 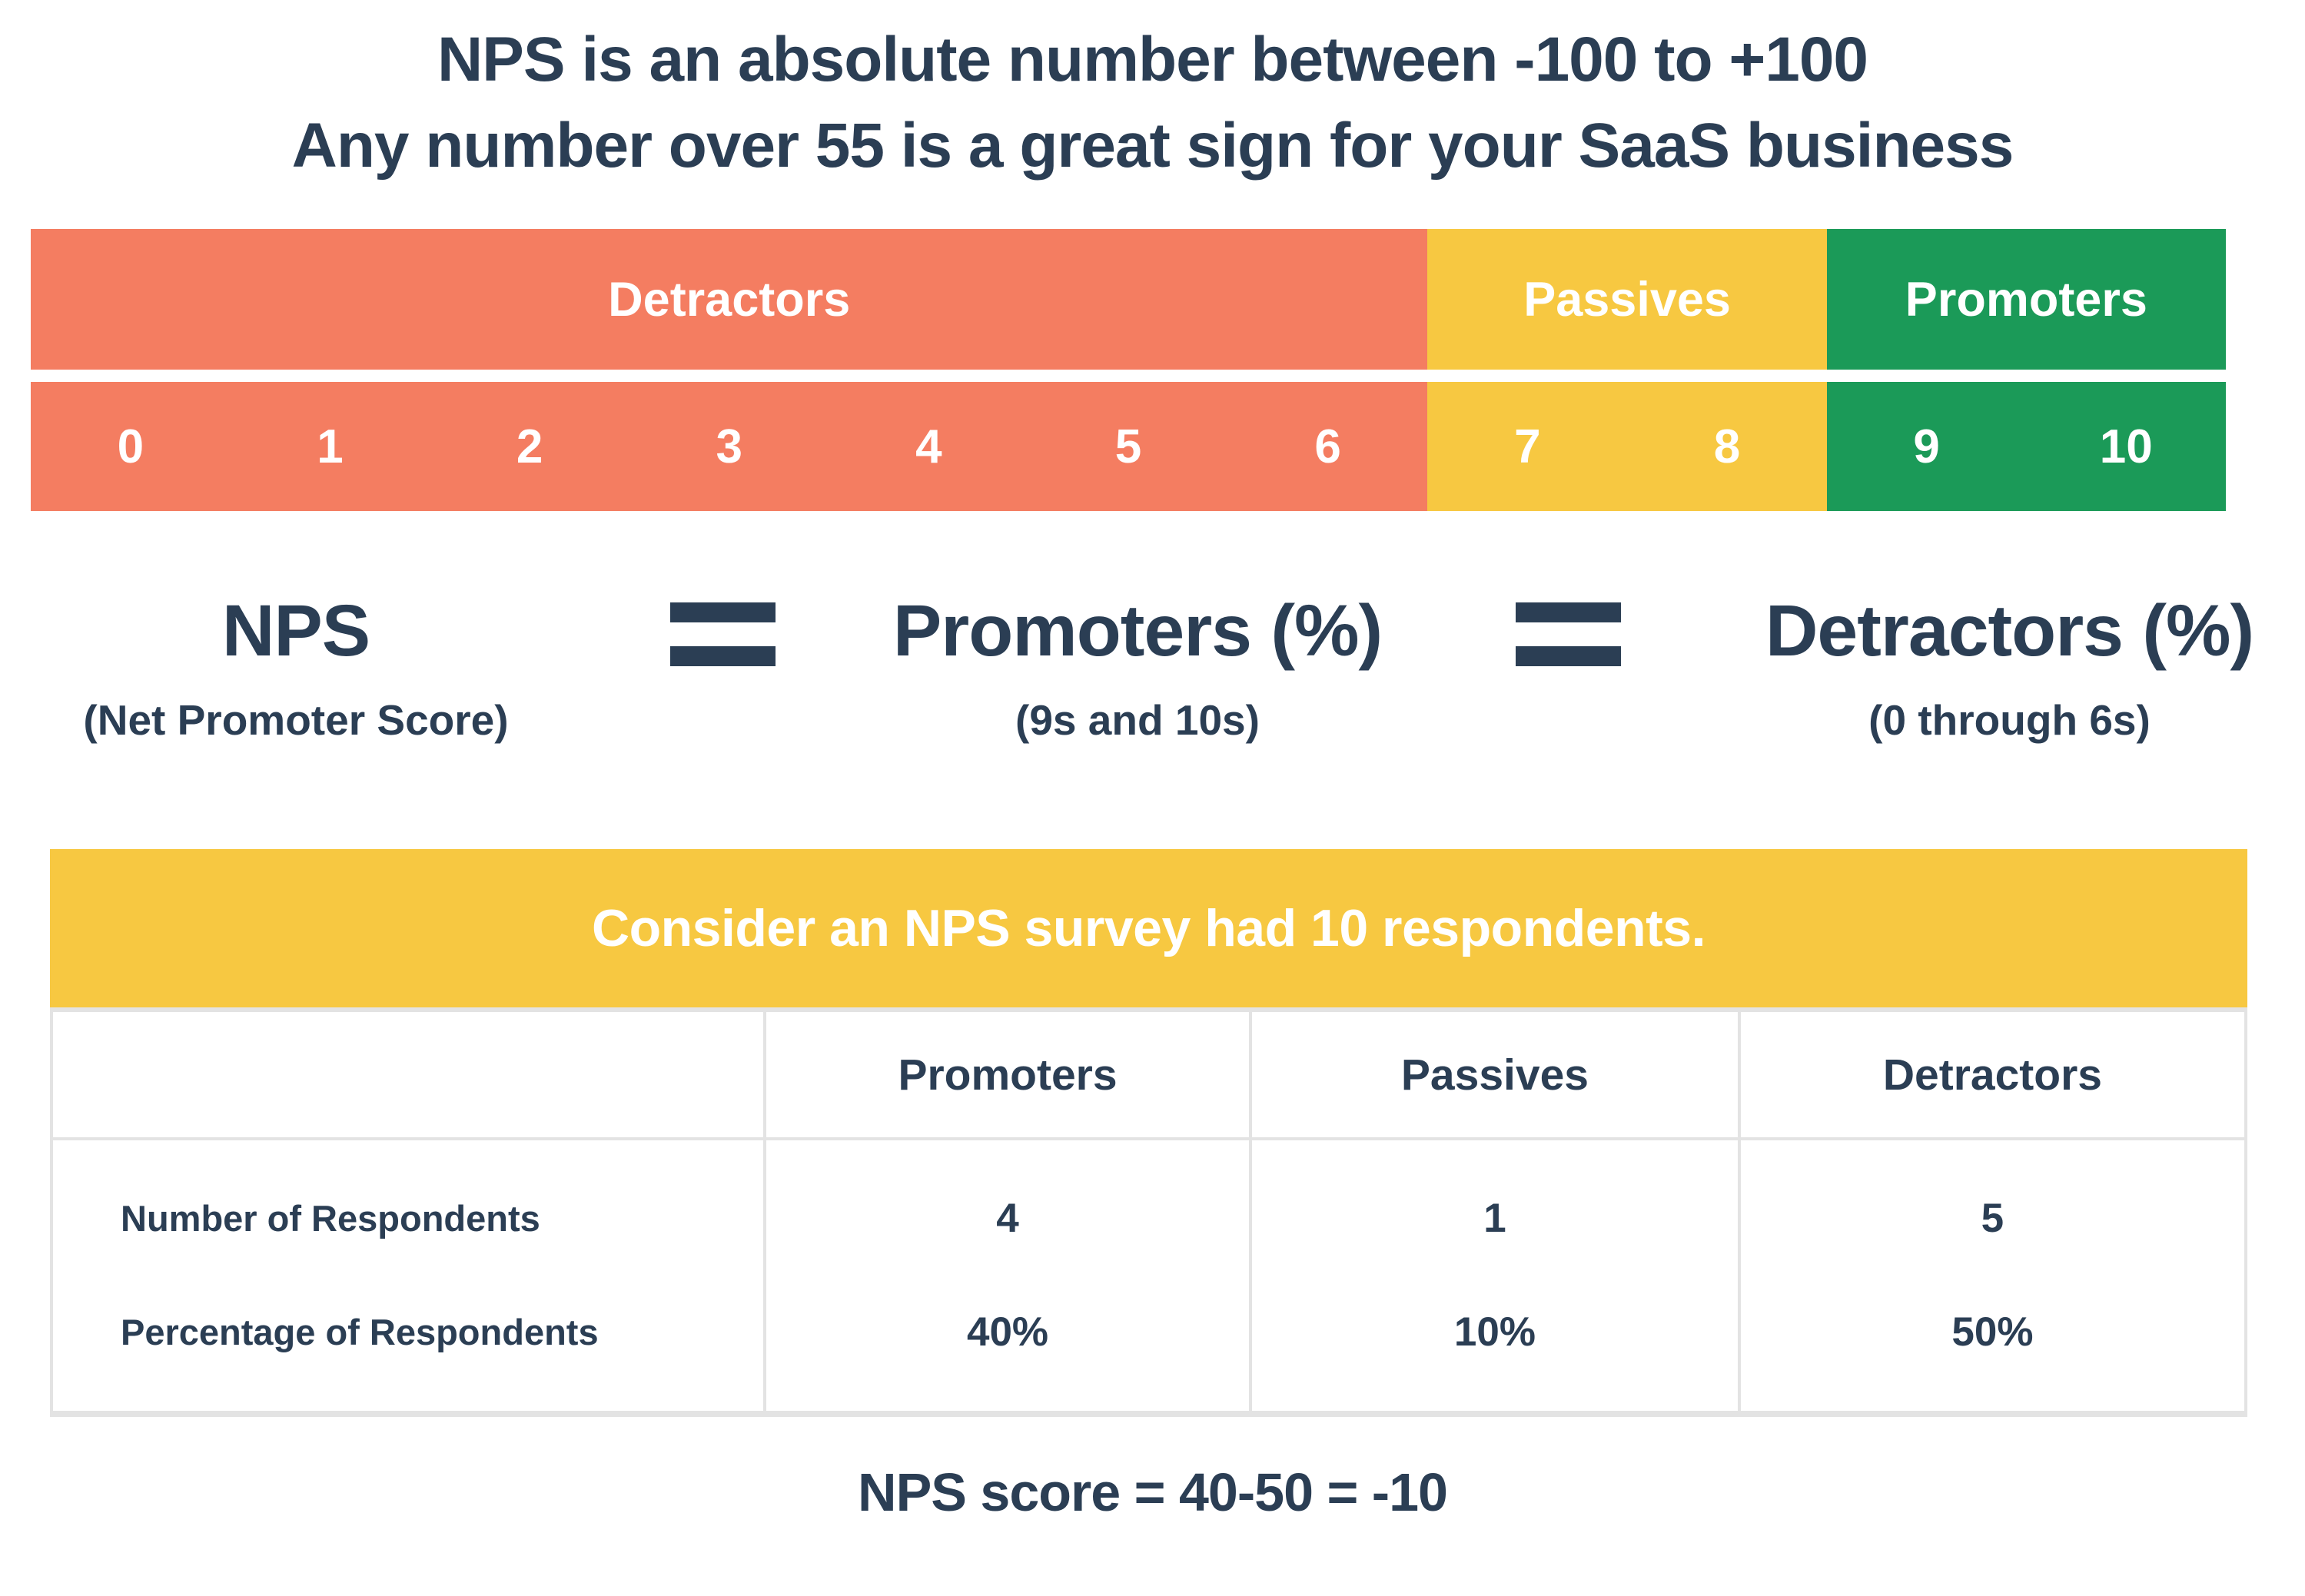 I want to click on scale-number-5: 5, so click(x=1128, y=446).